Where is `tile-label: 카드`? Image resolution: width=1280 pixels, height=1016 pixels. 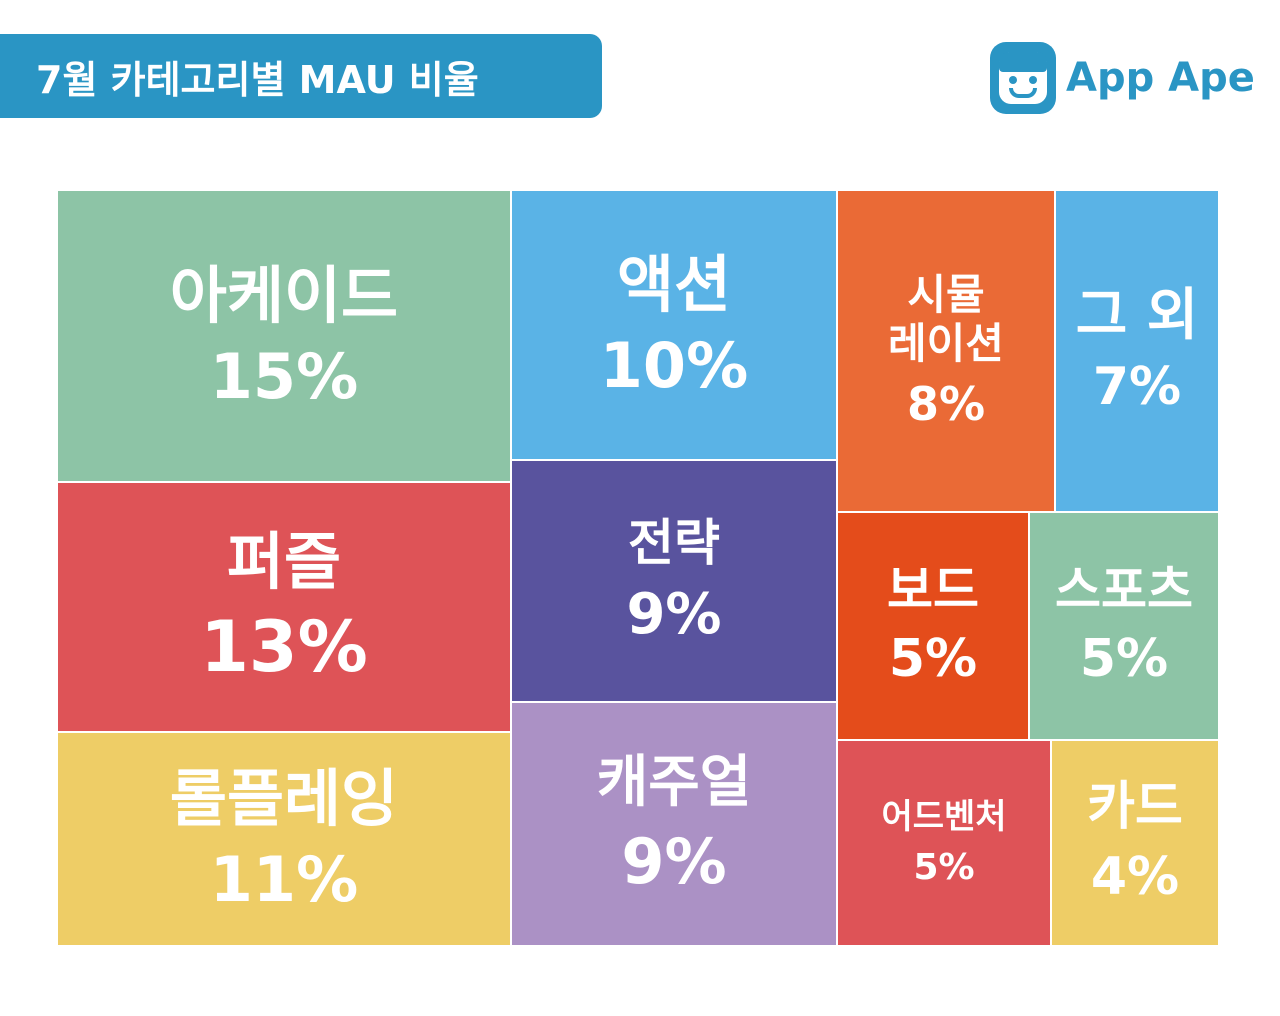
tile-label: 카드 is located at coordinates (1135, 807).